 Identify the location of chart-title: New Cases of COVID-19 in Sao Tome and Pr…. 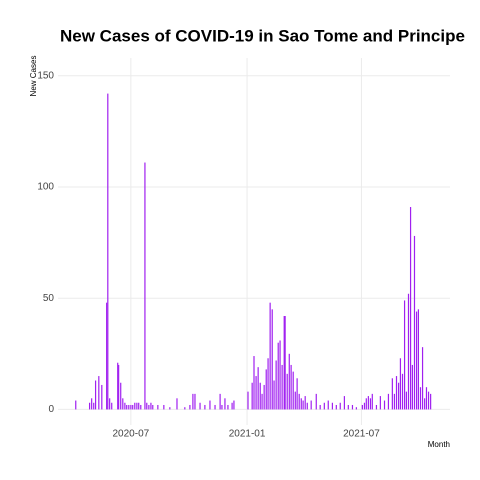
(262, 35).